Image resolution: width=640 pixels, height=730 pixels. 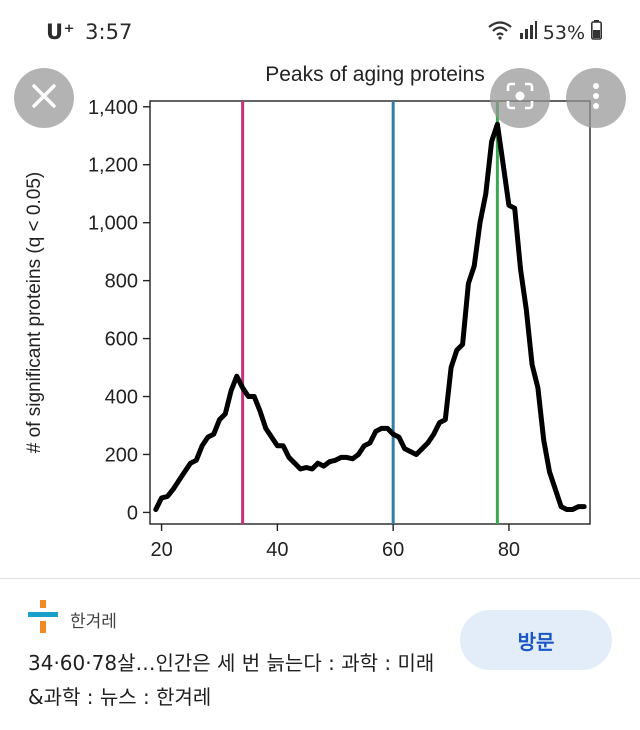 I want to click on y-tick-label: 400, so click(x=121, y=398).